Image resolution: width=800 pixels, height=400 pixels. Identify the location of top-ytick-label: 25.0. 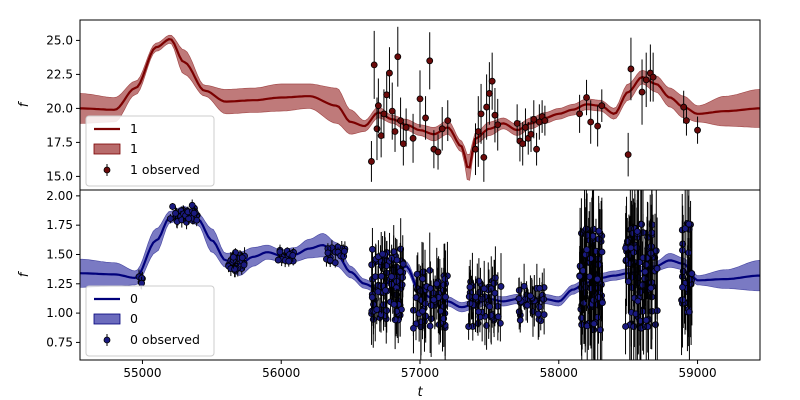
(59, 40).